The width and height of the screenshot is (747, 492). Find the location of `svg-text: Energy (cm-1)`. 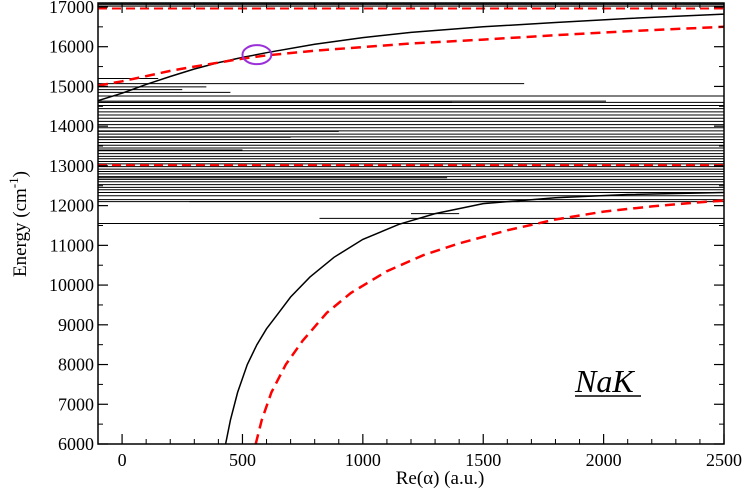

svg-text: Energy (cm-1) is located at coordinates (18, 224).